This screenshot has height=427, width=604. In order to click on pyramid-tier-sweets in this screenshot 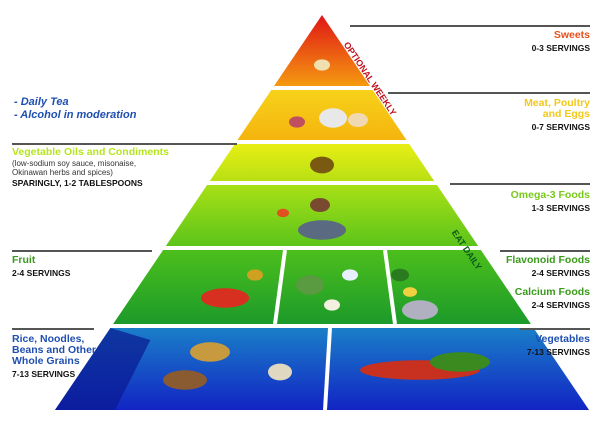, I will do `click(322, 50)`.